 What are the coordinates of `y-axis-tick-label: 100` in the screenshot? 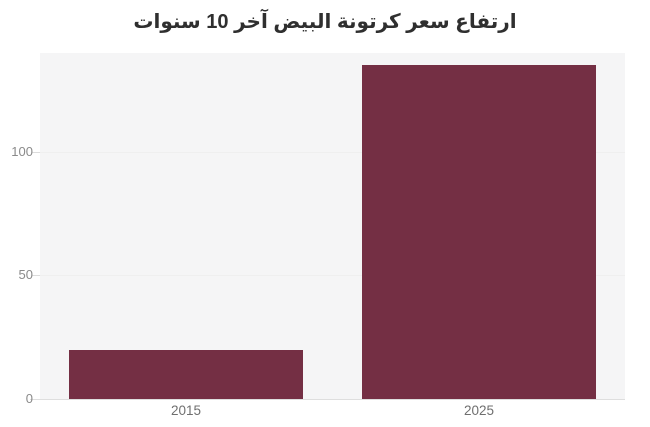 It's located at (22, 151).